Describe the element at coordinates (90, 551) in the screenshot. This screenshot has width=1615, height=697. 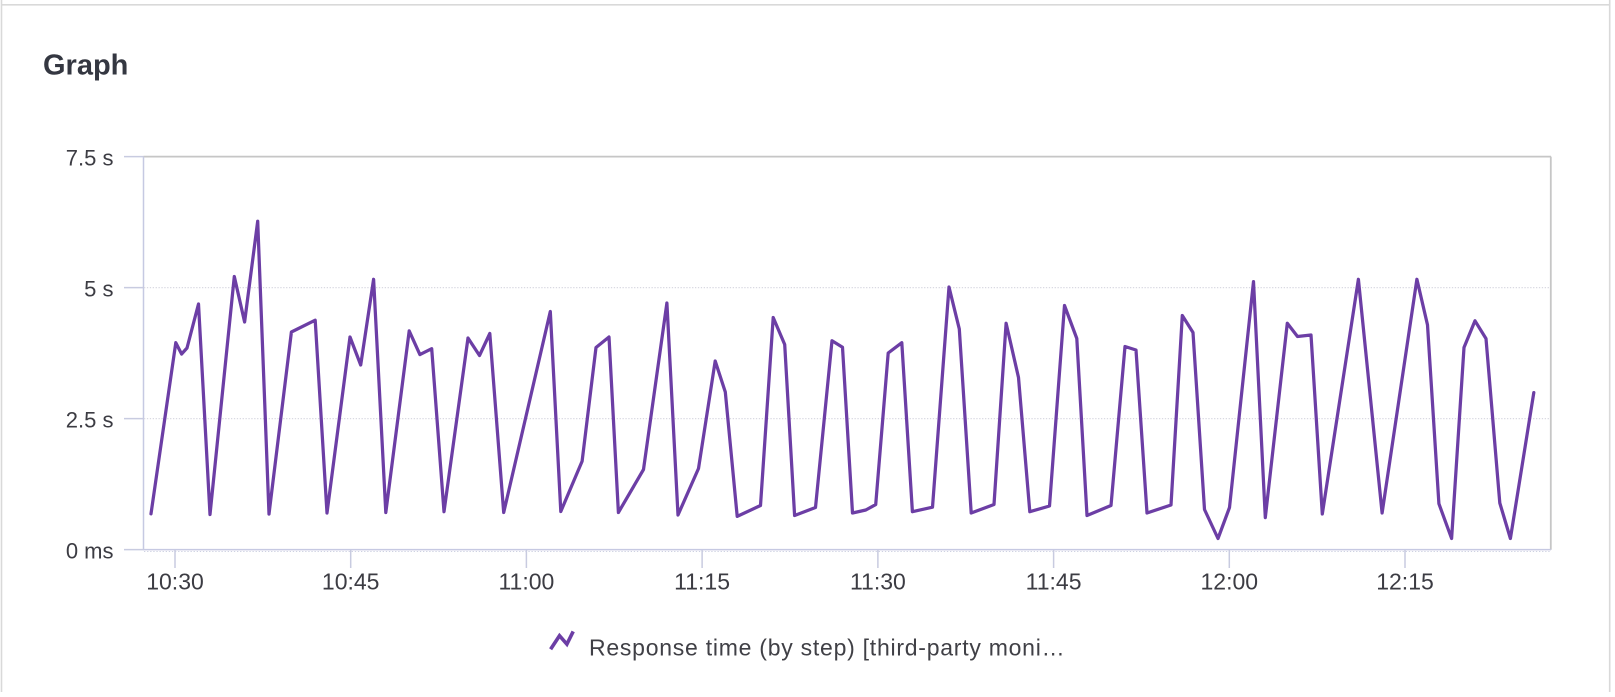
I see `svg-text: 0 ms` at that location.